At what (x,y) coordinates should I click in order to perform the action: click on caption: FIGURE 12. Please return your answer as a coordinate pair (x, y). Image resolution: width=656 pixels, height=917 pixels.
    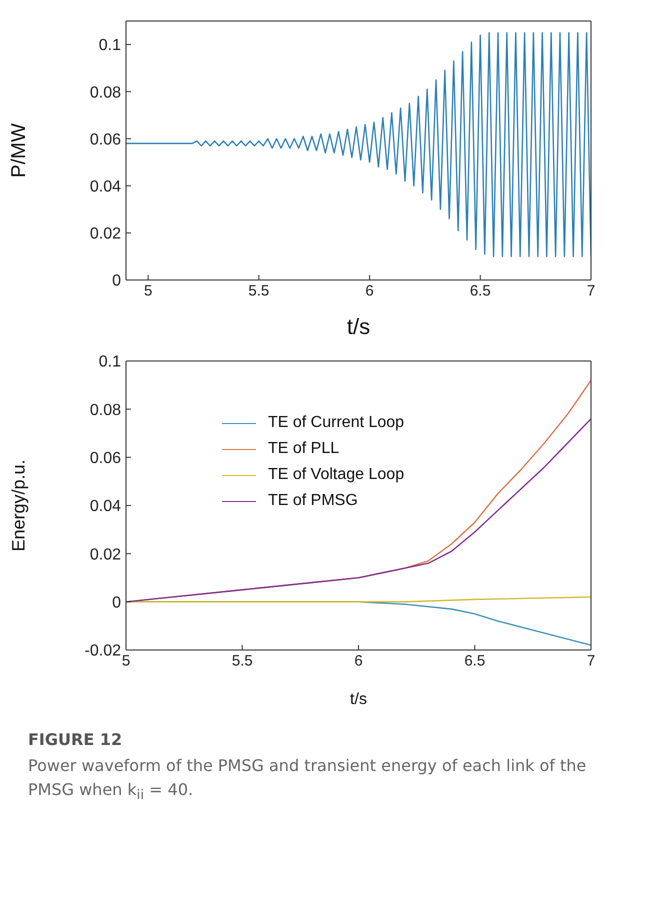
    Looking at the image, I should click on (76, 740).